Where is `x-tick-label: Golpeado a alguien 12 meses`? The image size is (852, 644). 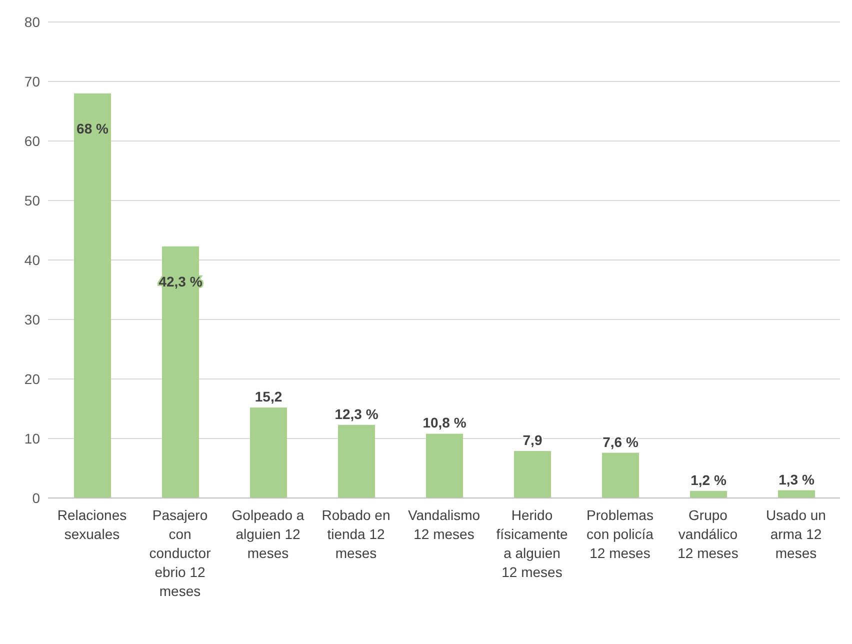
x-tick-label: Golpeado a alguien 12 meses is located at coordinates (268, 534).